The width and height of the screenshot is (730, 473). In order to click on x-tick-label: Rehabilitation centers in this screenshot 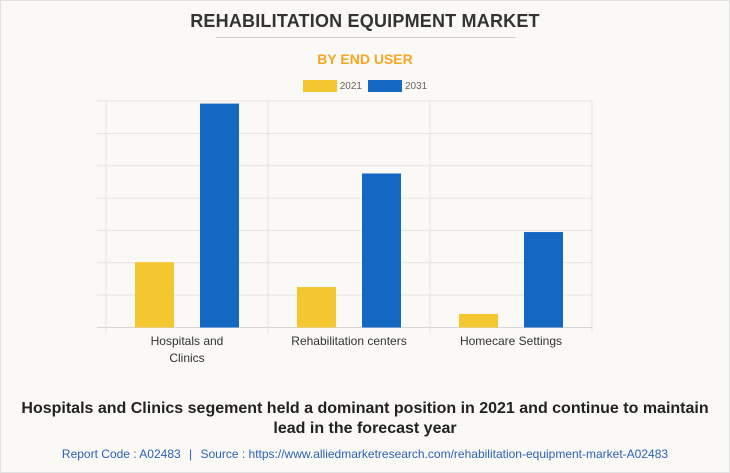, I will do `click(348, 341)`.